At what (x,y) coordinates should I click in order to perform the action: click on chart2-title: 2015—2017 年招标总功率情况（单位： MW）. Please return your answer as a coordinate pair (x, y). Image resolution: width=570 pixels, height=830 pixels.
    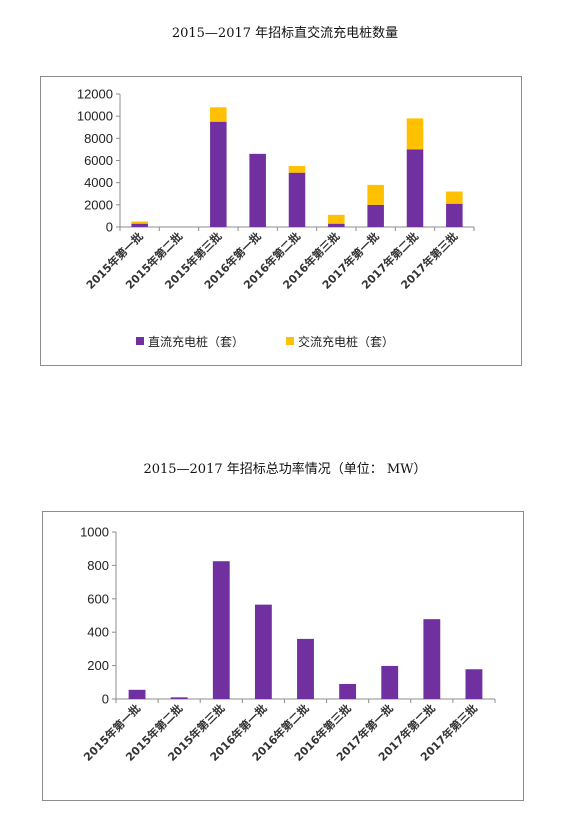
    Looking at the image, I should click on (285, 469).